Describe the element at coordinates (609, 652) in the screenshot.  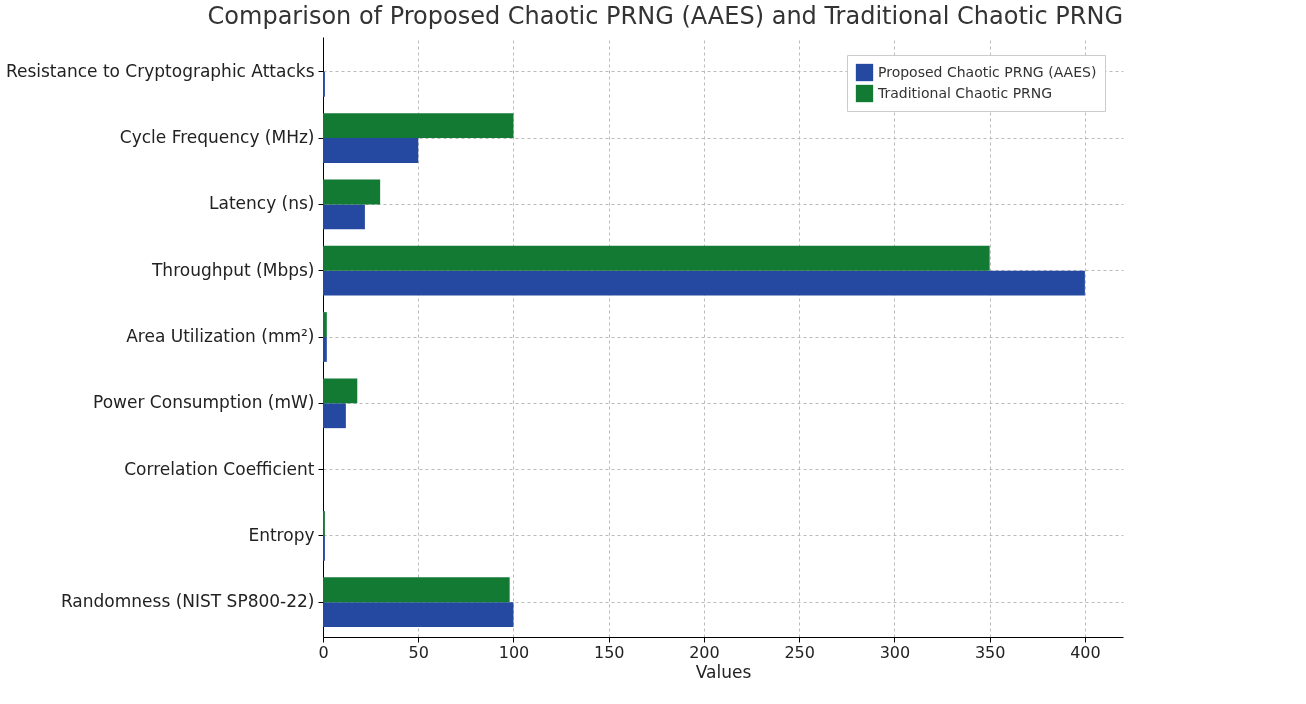
I see `x-tick-label: 150` at that location.